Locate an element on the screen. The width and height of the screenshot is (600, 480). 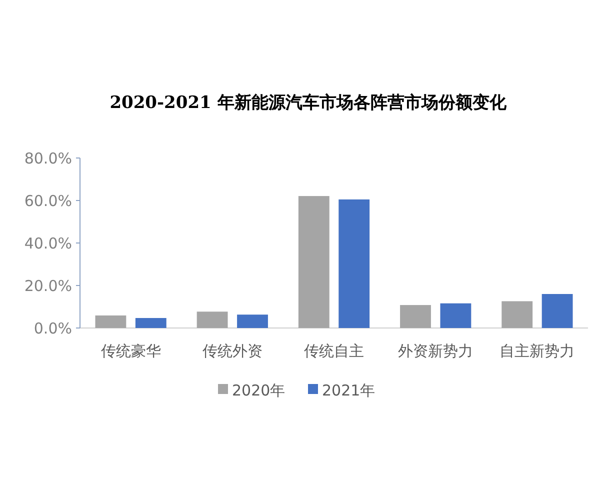
y-tick-label: 20.0% is located at coordinates (48, 285).